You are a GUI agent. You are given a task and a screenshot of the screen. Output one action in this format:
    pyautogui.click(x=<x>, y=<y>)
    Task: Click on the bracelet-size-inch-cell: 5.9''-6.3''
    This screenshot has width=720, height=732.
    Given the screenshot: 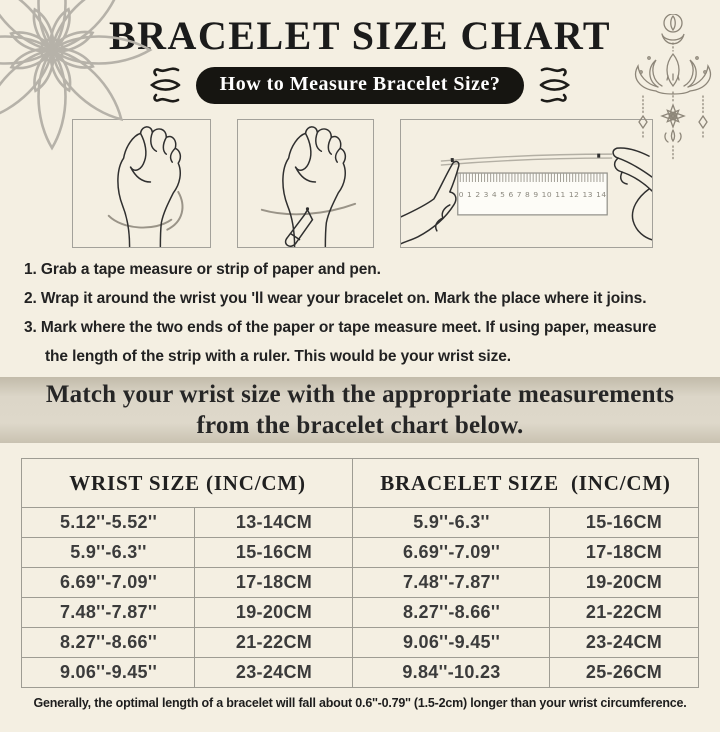 What is the action you would take?
    pyautogui.click(x=451, y=522)
    